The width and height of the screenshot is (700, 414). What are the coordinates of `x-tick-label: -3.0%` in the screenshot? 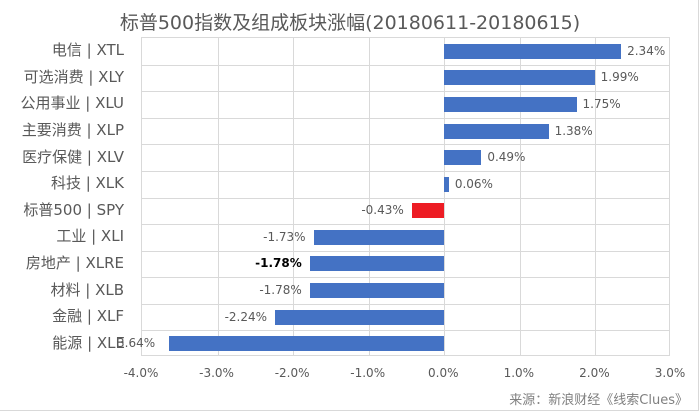 It's located at (216, 373).